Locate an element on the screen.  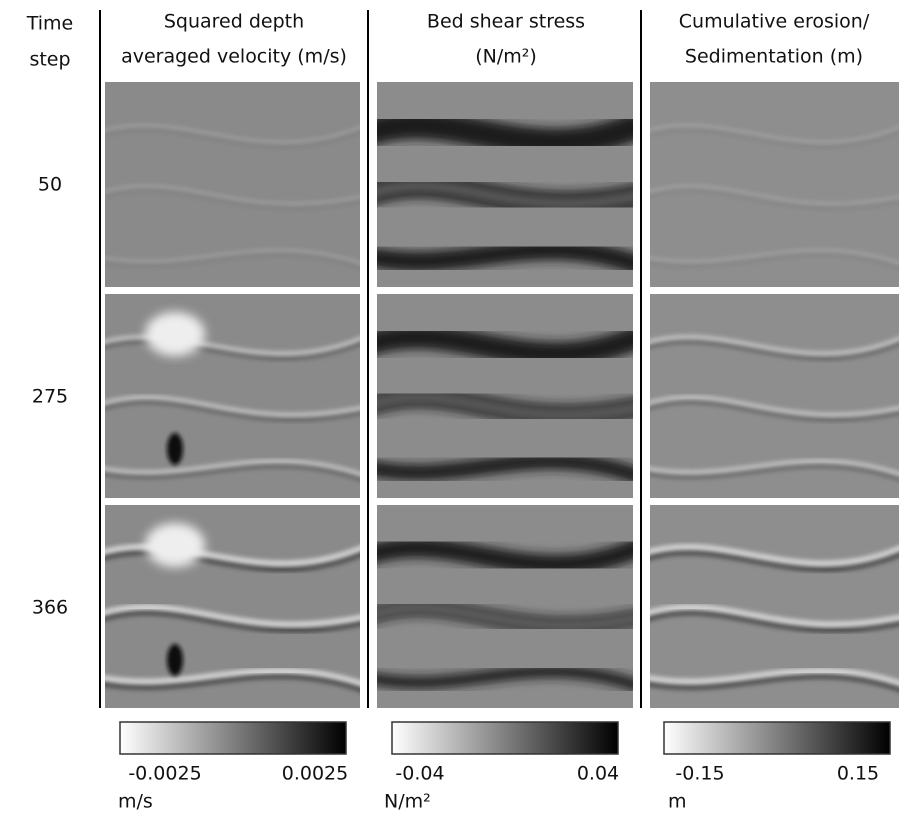
colorbar-max: 0.0025 is located at coordinates (315, 774).